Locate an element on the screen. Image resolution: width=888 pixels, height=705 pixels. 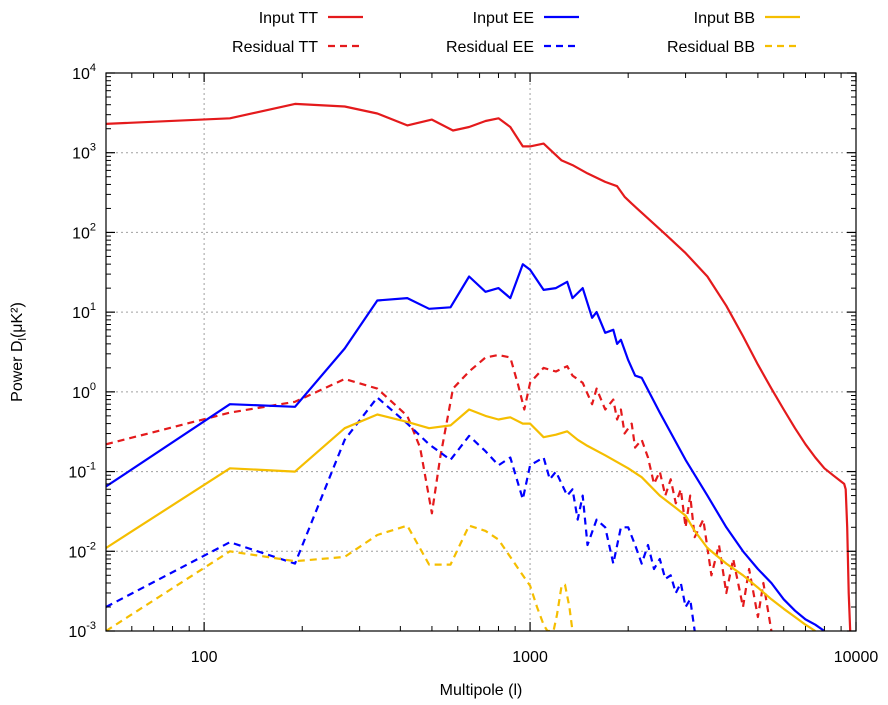
y-tick-label: 10² is located at coordinates (84, 231).